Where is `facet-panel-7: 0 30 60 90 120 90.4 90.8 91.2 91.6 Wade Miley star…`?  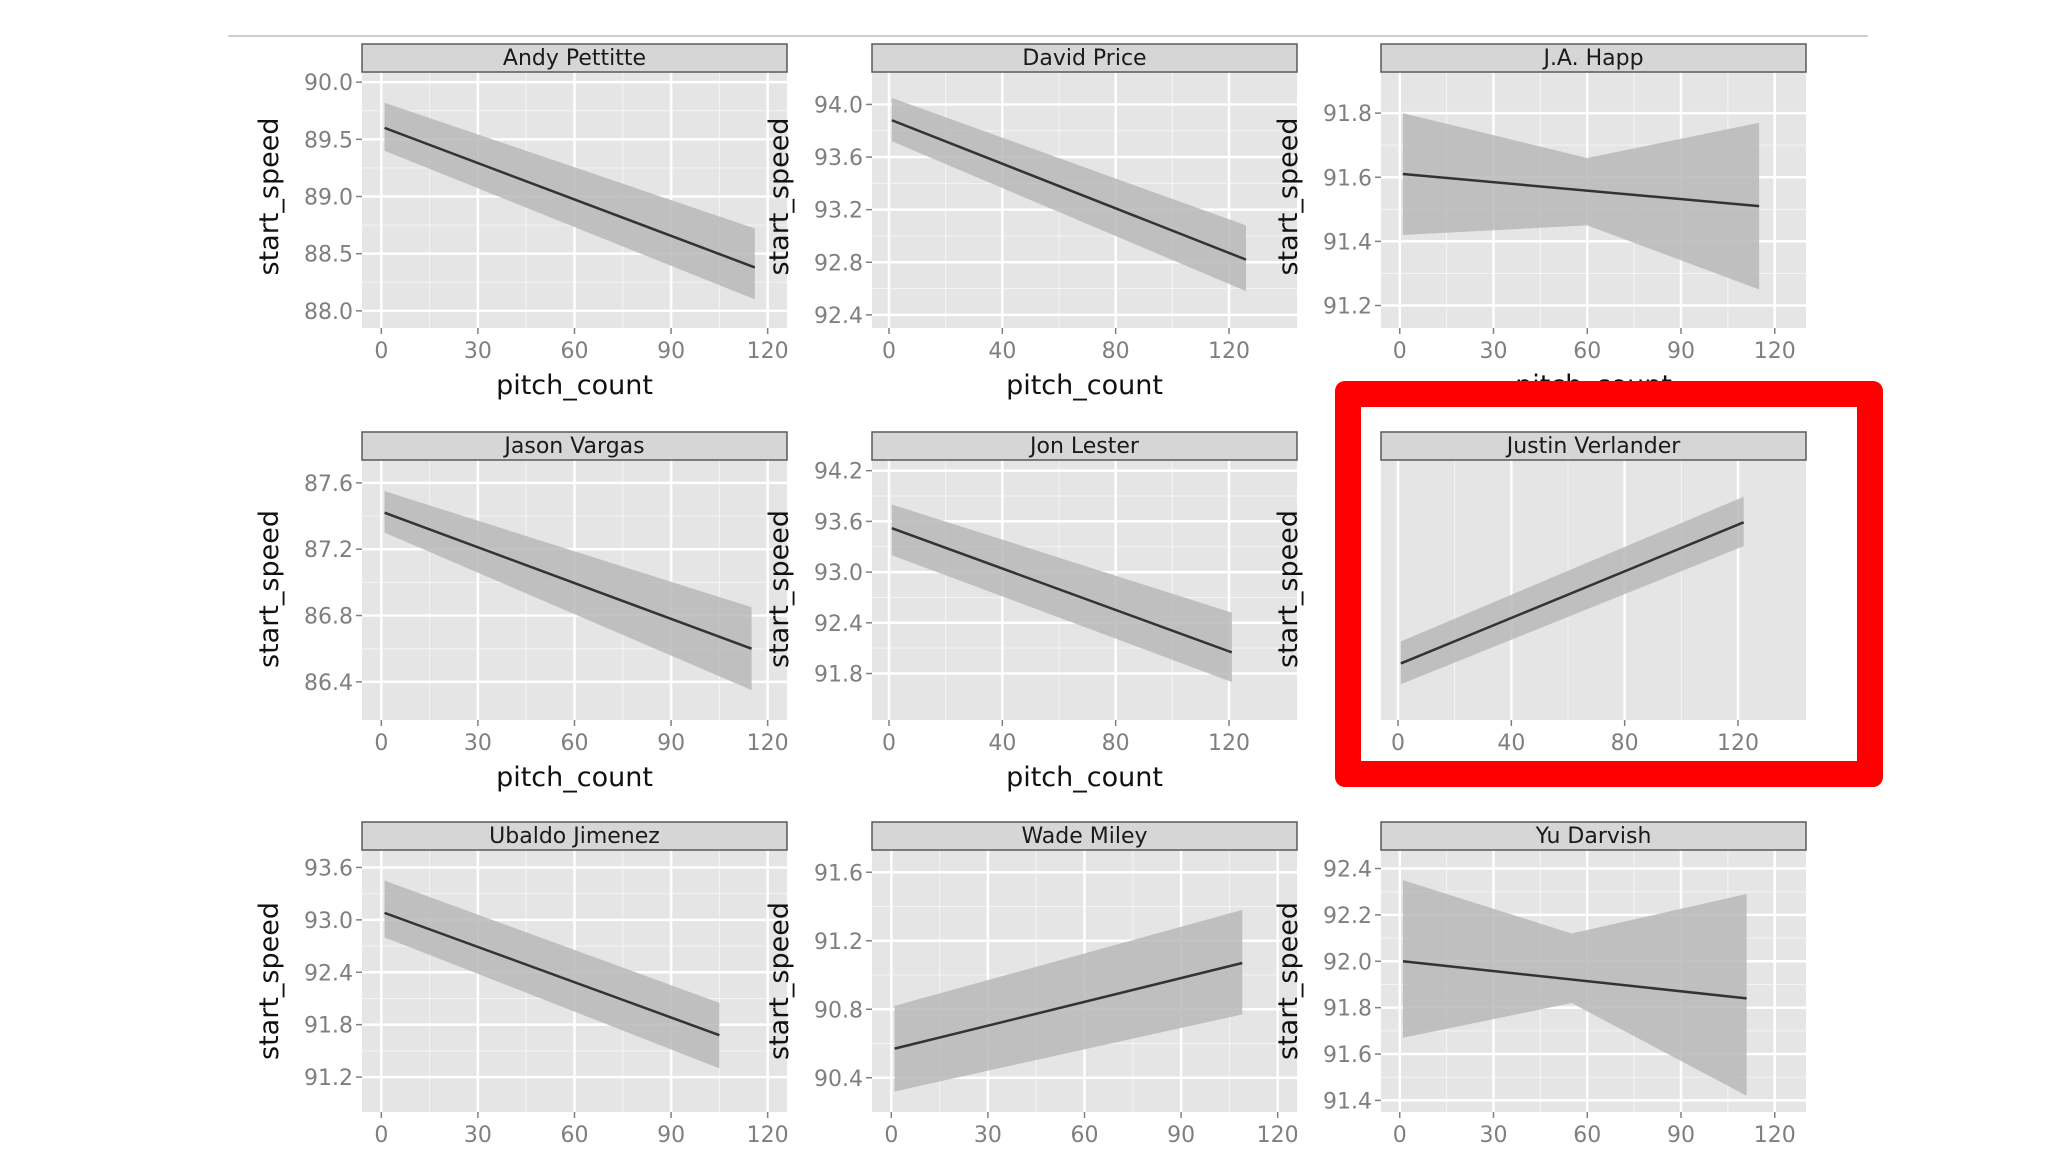
facet-panel-7: 0 30 60 90 120 90.4 90.8 91.2 91.6 Wade Miley star… is located at coordinates (1031, 984).